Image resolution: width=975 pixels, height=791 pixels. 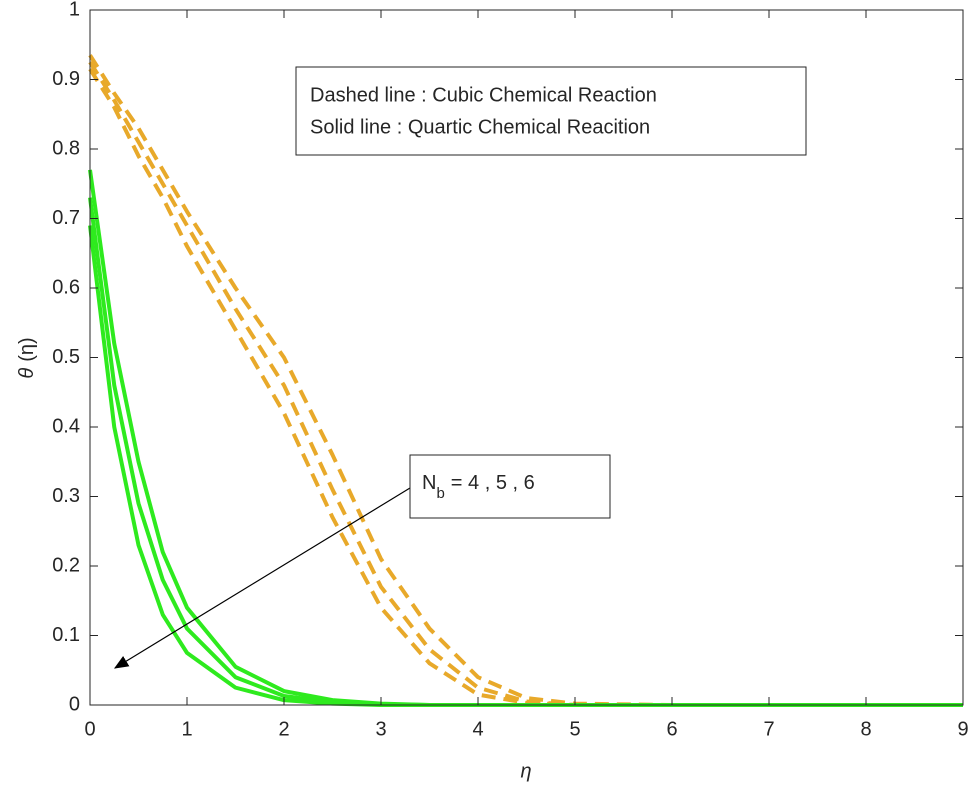 What do you see at coordinates (66, 218) in the screenshot?
I see `y-tick-label: 0.7` at bounding box center [66, 218].